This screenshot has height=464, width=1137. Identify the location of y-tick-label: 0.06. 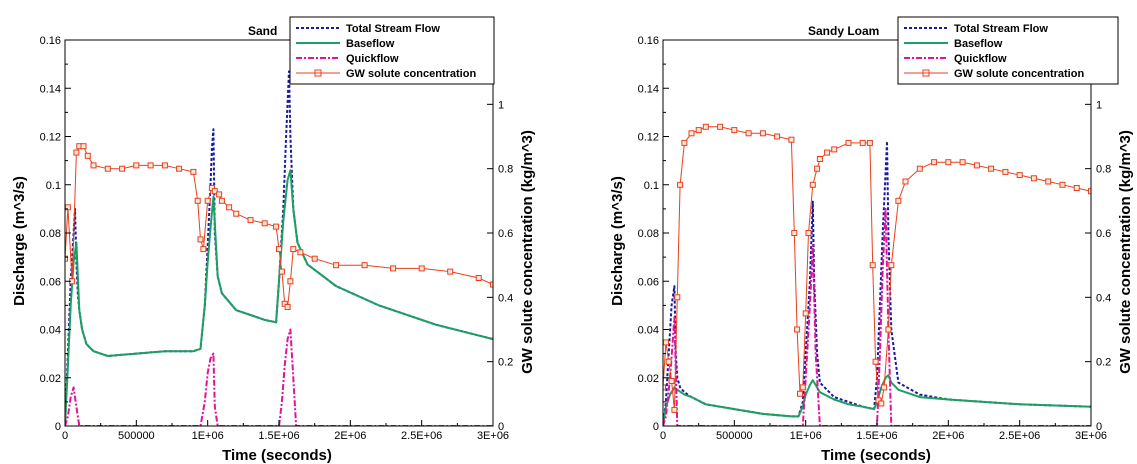
(50, 282).